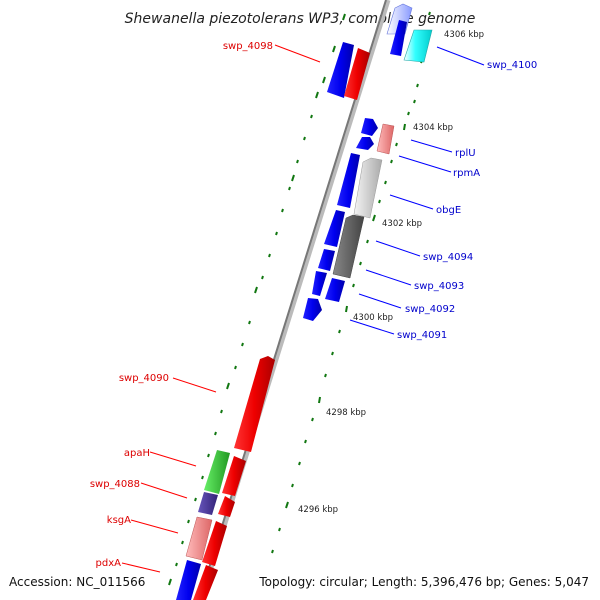  What do you see at coordinates (109, 563) in the screenshot?
I see `gene-label-pdxA: pdxA` at bounding box center [109, 563].